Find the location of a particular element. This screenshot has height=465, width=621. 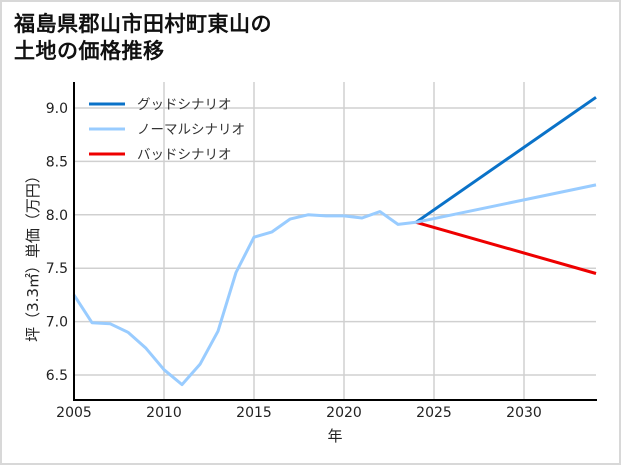

series-bad is located at coordinates (506, 247).